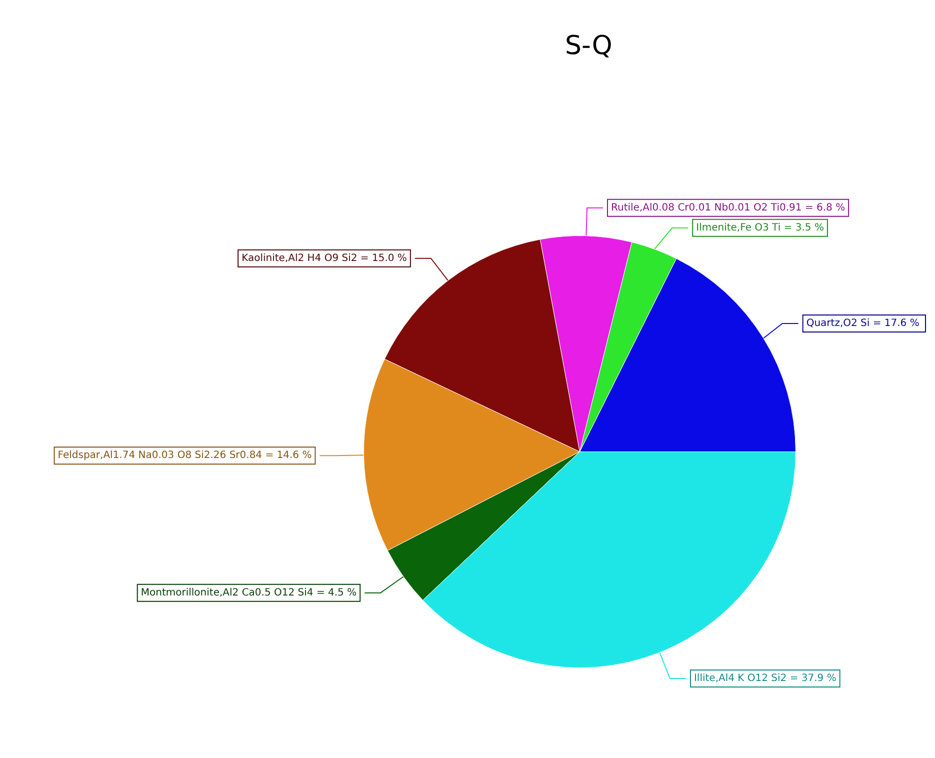 This screenshot has height=758, width=935. Describe the element at coordinates (324, 258) in the screenshot. I see `slice-label: Kaolinite,Al2 H4 O9 Si2 = 15.0 %` at that location.